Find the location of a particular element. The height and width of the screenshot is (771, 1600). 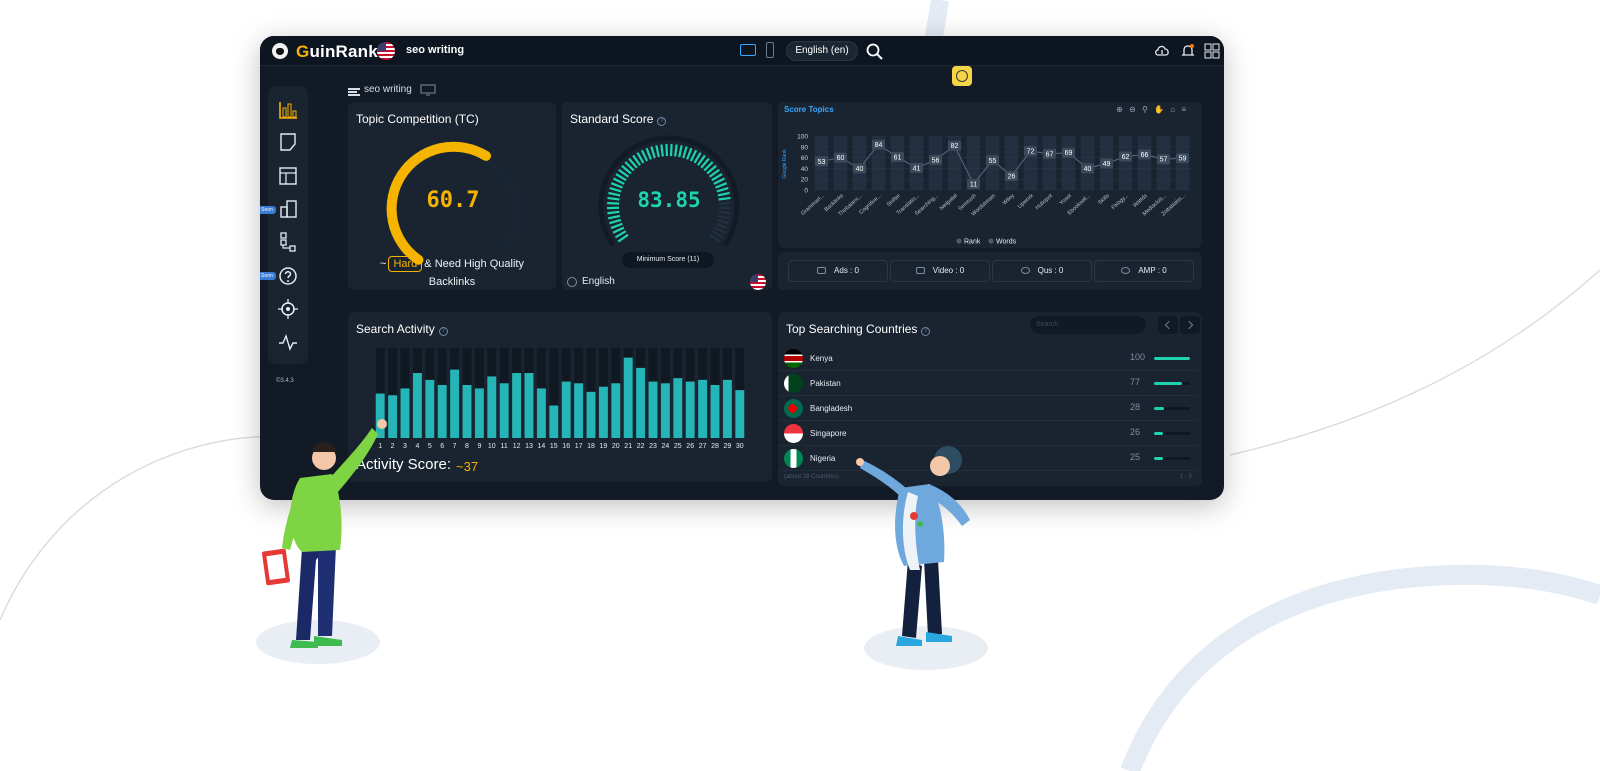

cloud-download-icon is located at coordinates (1162, 51).